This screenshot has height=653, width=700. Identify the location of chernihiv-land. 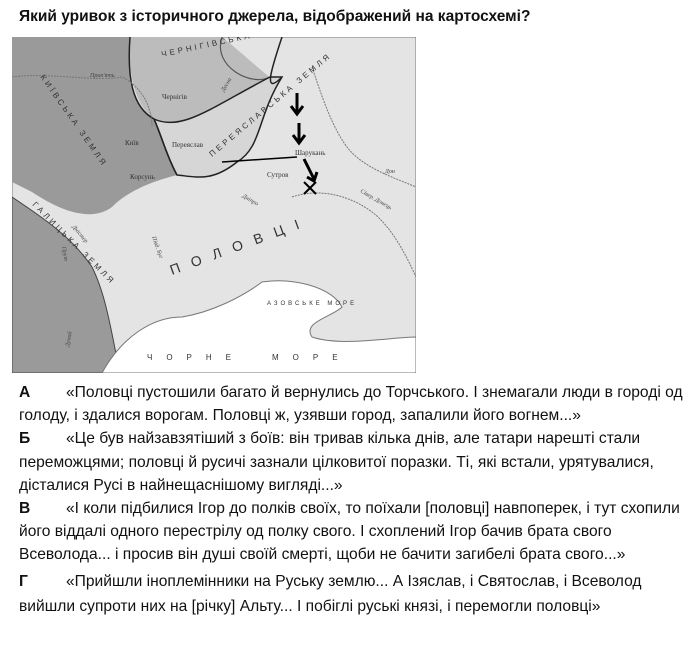
(199, 85).